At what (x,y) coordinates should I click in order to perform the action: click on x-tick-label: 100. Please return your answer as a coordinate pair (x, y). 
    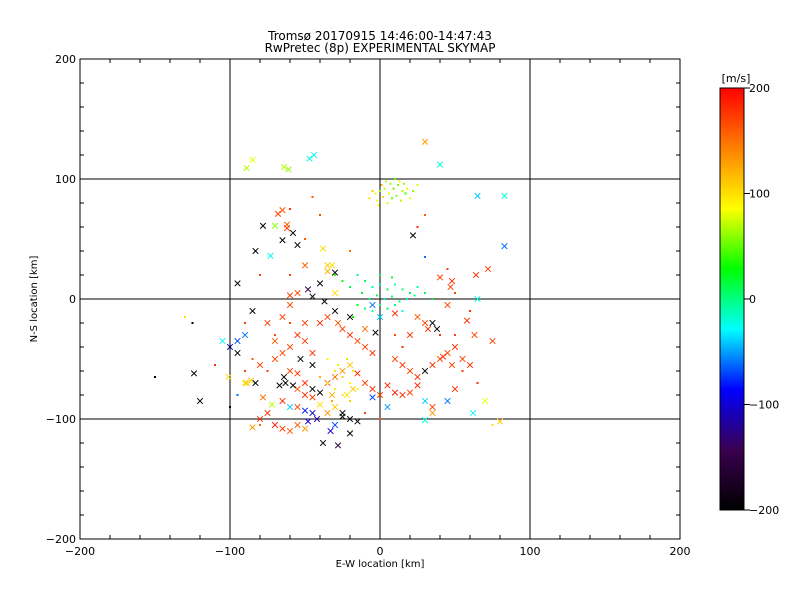
    Looking at the image, I should click on (530, 551).